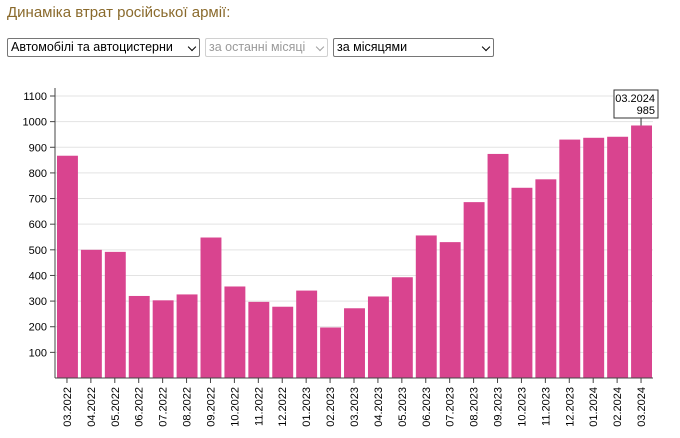 Image resolution: width=680 pixels, height=438 pixels. What do you see at coordinates (257, 47) in the screenshot?
I see `period-select-value: за останні місяці` at bounding box center [257, 47].